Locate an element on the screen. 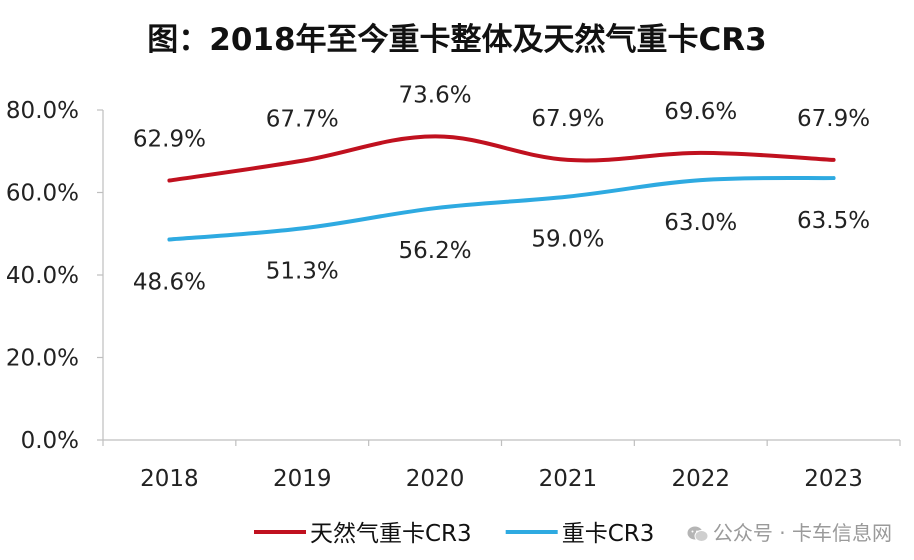 The width and height of the screenshot is (914, 560). x-tick-label: 2019 is located at coordinates (302, 479).